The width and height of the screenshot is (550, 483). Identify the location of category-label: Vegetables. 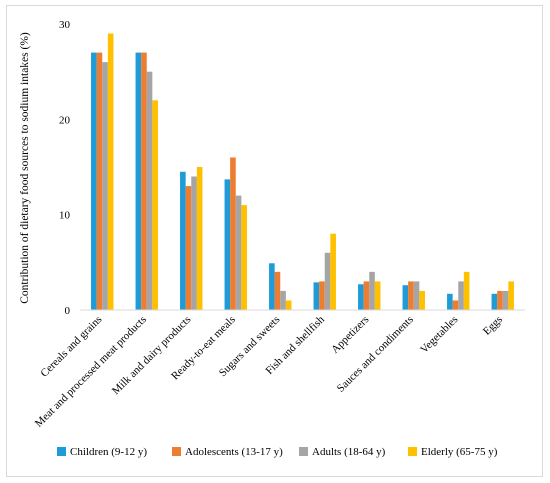
(439, 335).